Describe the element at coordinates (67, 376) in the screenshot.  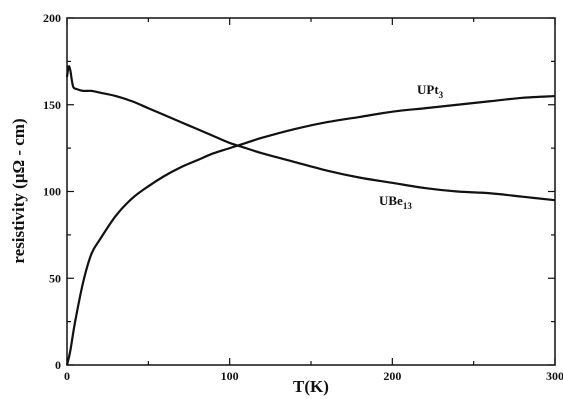
I see `x-tick-label: 0` at that location.